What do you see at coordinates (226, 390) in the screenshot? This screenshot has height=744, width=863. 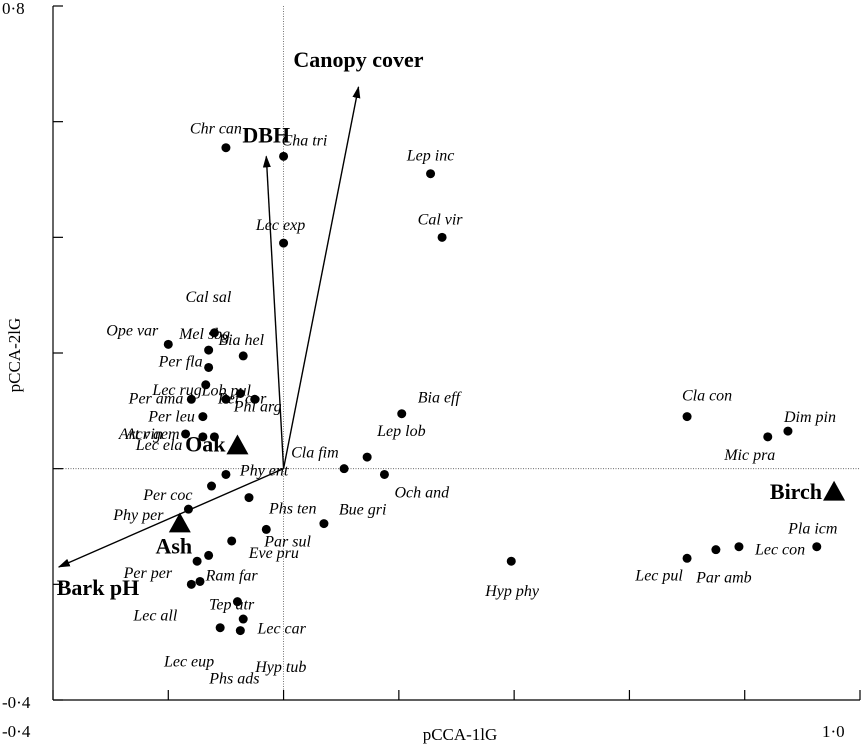 I see `species-label-lob-pul: Lob pul` at bounding box center [226, 390].